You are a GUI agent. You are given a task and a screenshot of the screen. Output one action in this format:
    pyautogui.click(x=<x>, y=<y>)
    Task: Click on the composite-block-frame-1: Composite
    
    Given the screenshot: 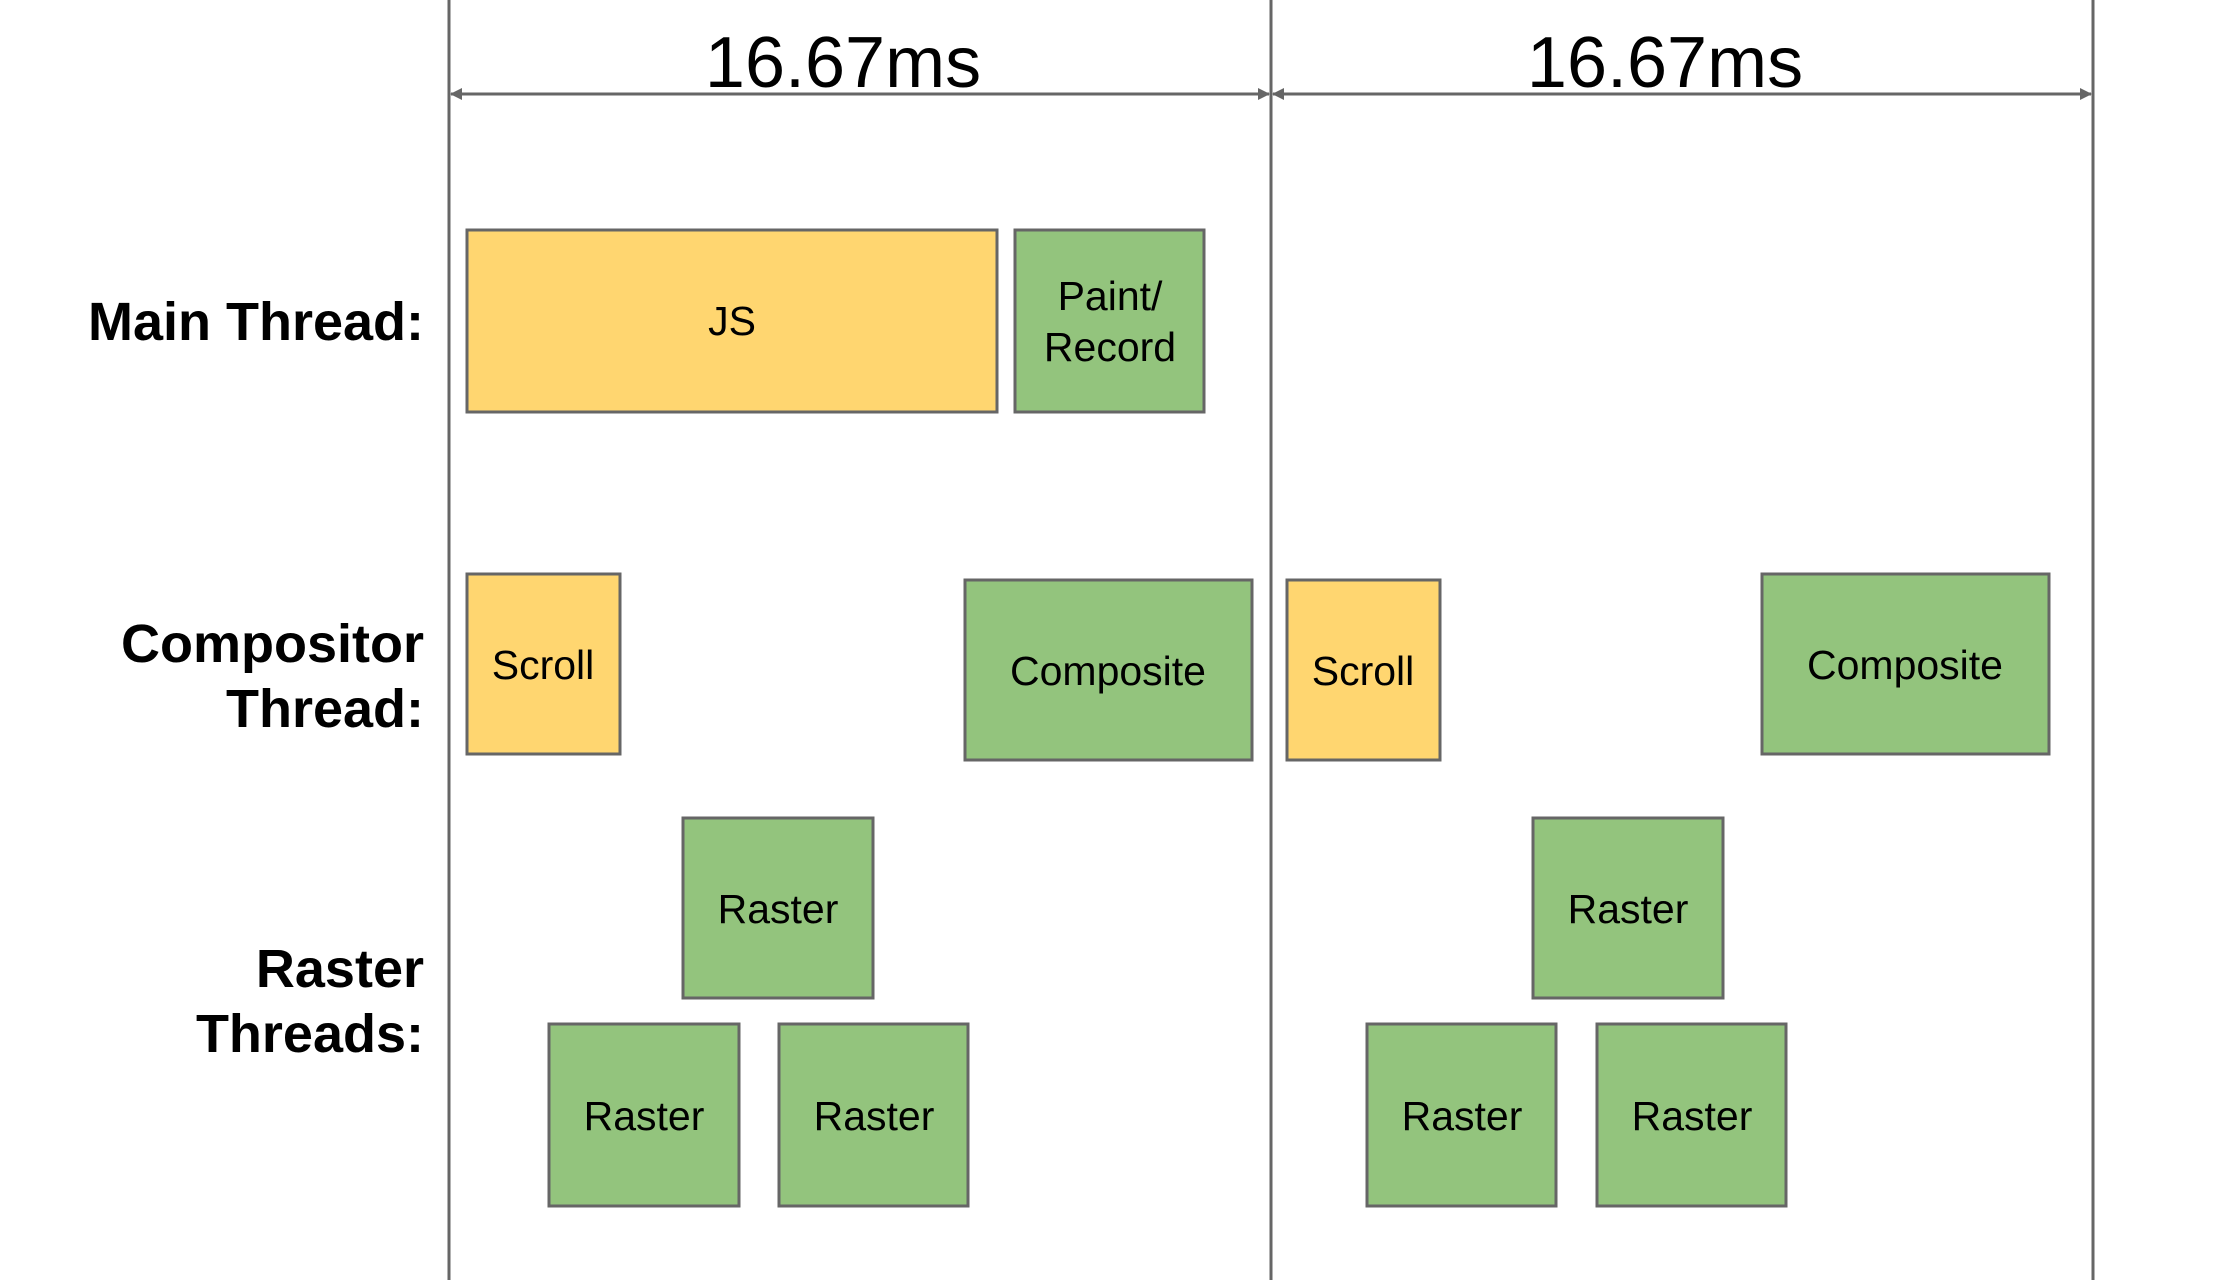 What is the action you would take?
    pyautogui.click(x=1108, y=670)
    